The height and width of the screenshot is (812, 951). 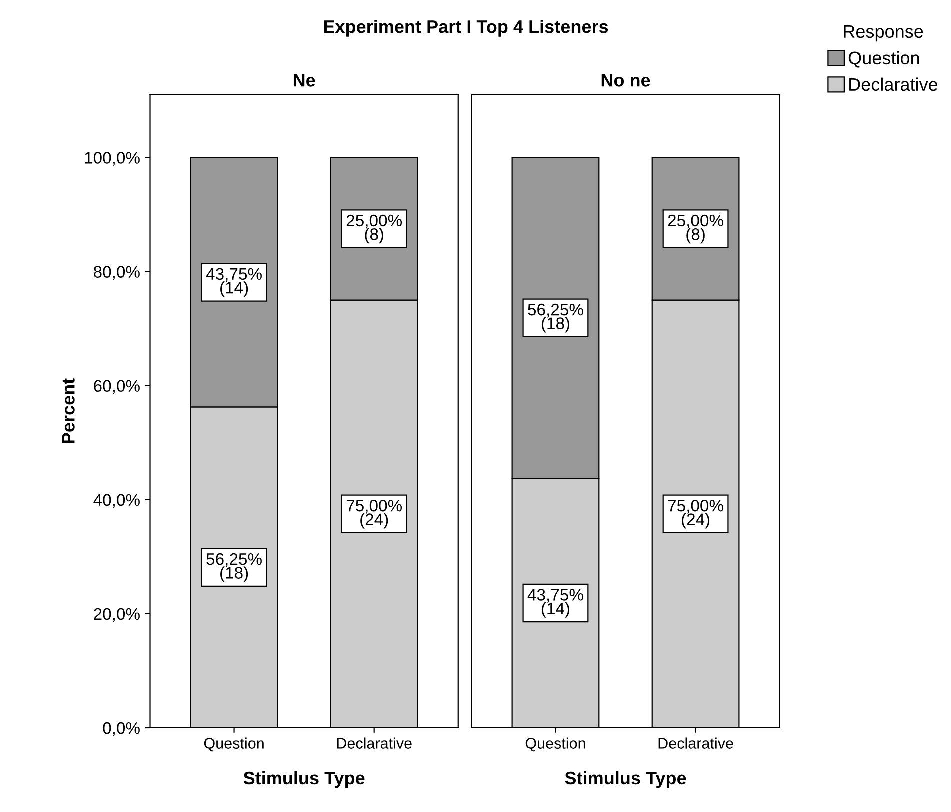 What do you see at coordinates (117, 387) in the screenshot?
I see `y-tick-label: 60,0%` at bounding box center [117, 387].